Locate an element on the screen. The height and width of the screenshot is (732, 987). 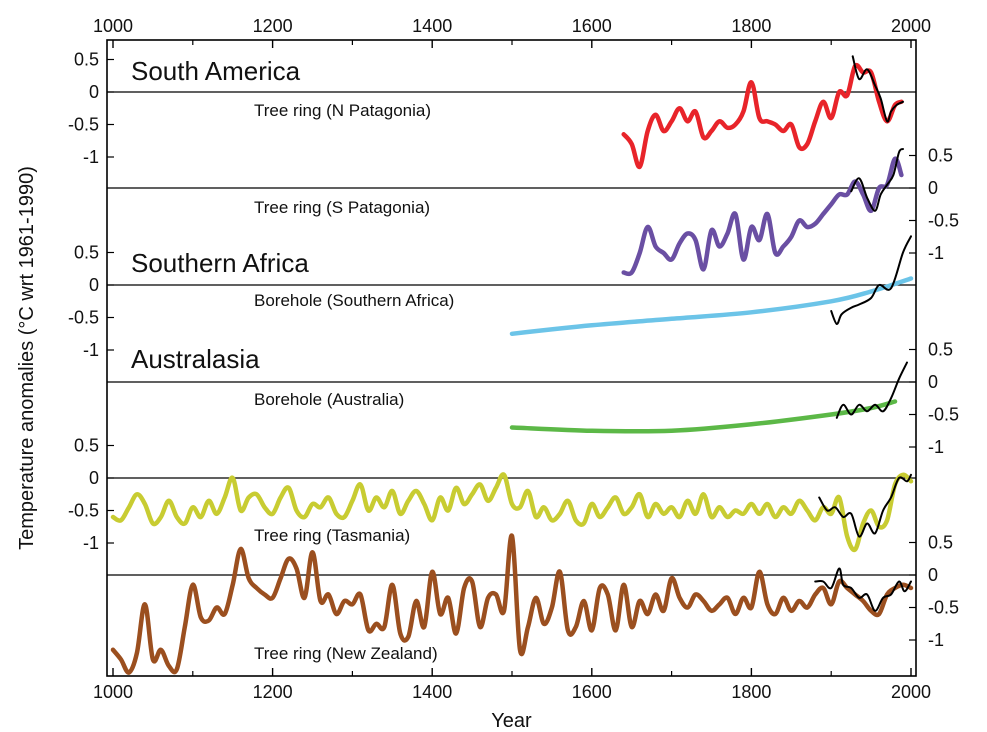
series-label: Borehole (Australia) is located at coordinates (329, 399).